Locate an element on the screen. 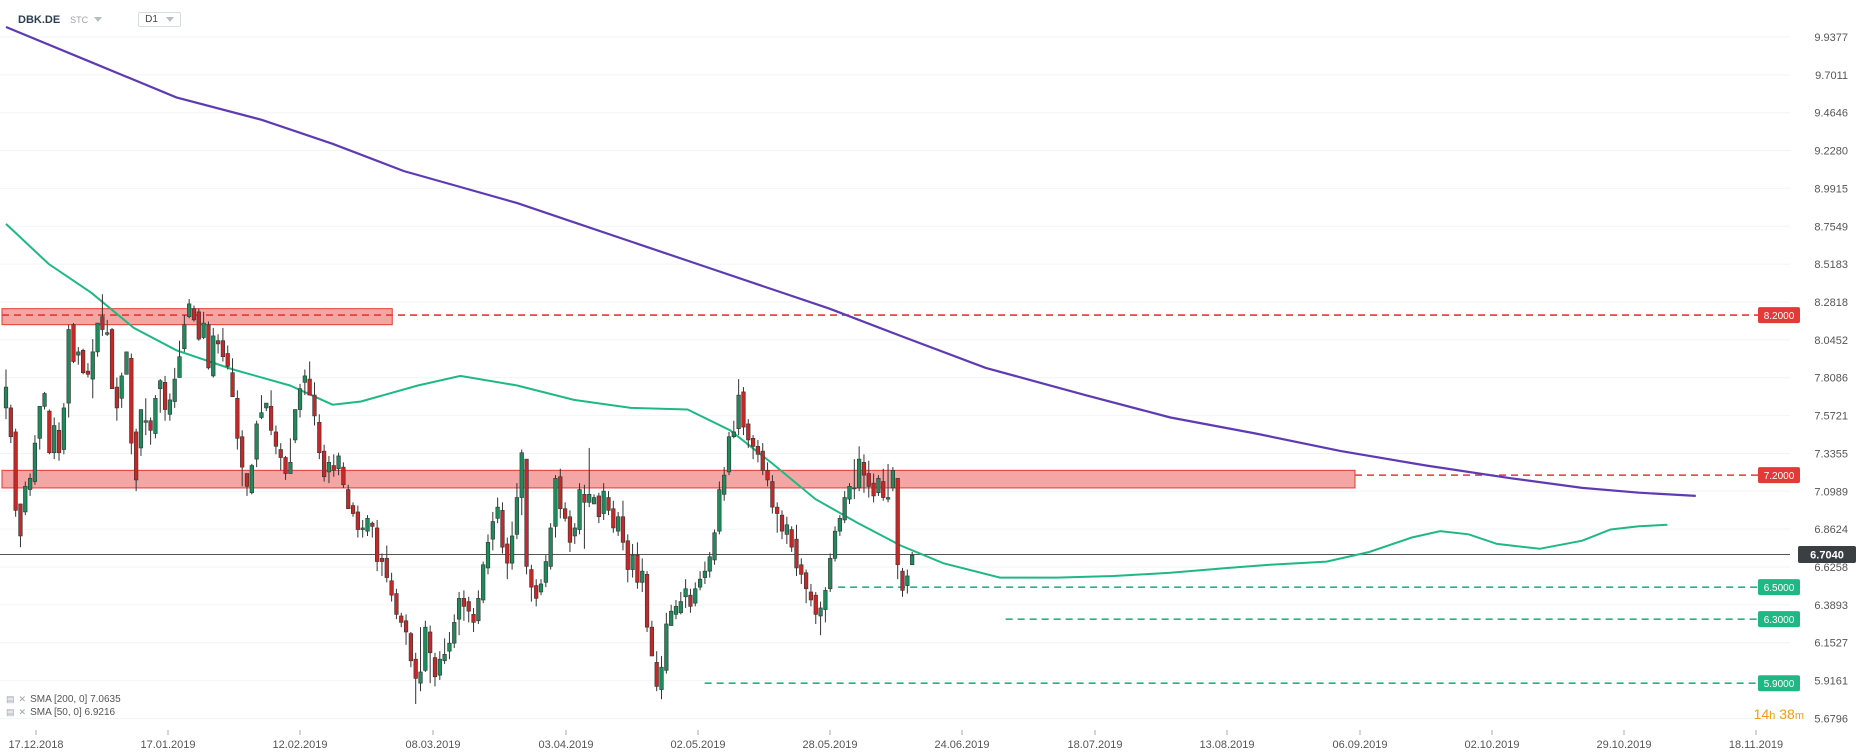 The width and height of the screenshot is (1866, 756). x-tick-label: 17.01.2019 is located at coordinates (167, 745).